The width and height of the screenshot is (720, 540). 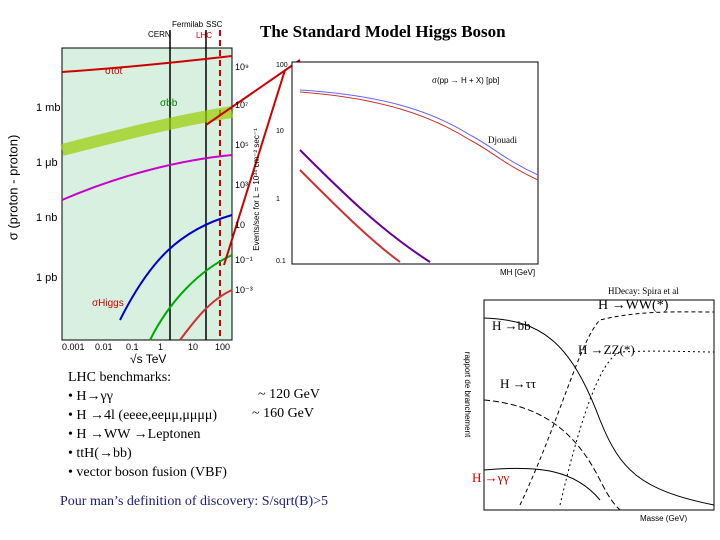 I want to click on slide-title: The Standard Model Higgs Boson, so click(x=383, y=31).